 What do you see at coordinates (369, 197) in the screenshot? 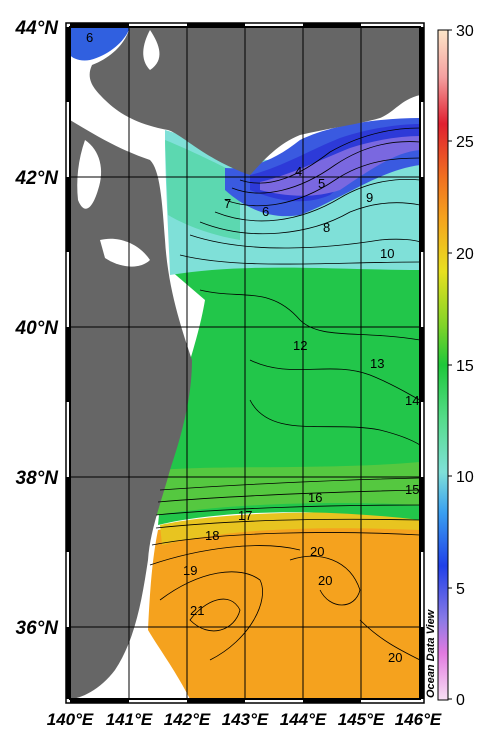
I see `contour-label: 9` at bounding box center [369, 197].